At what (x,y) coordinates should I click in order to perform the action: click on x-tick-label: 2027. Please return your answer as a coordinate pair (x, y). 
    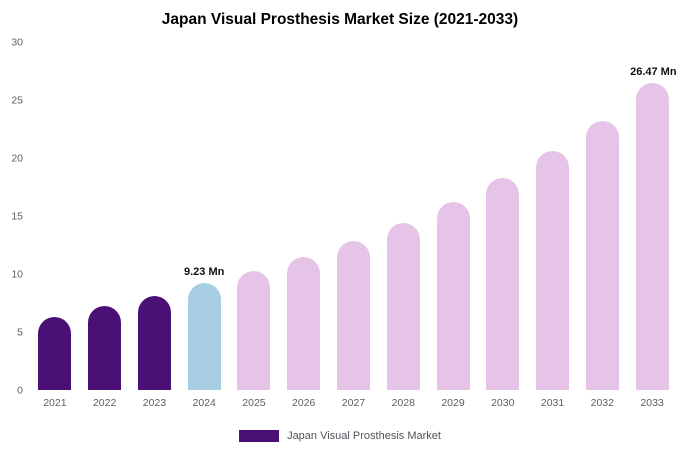
    Looking at the image, I should click on (353, 403).